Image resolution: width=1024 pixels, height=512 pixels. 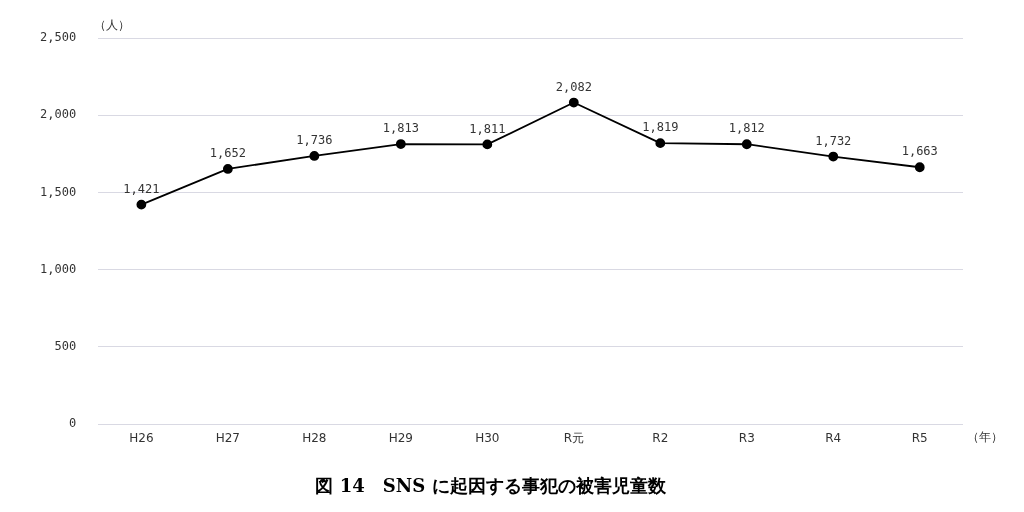 What do you see at coordinates (227, 153) in the screenshot?
I see `data-label: 1,652` at bounding box center [227, 153].